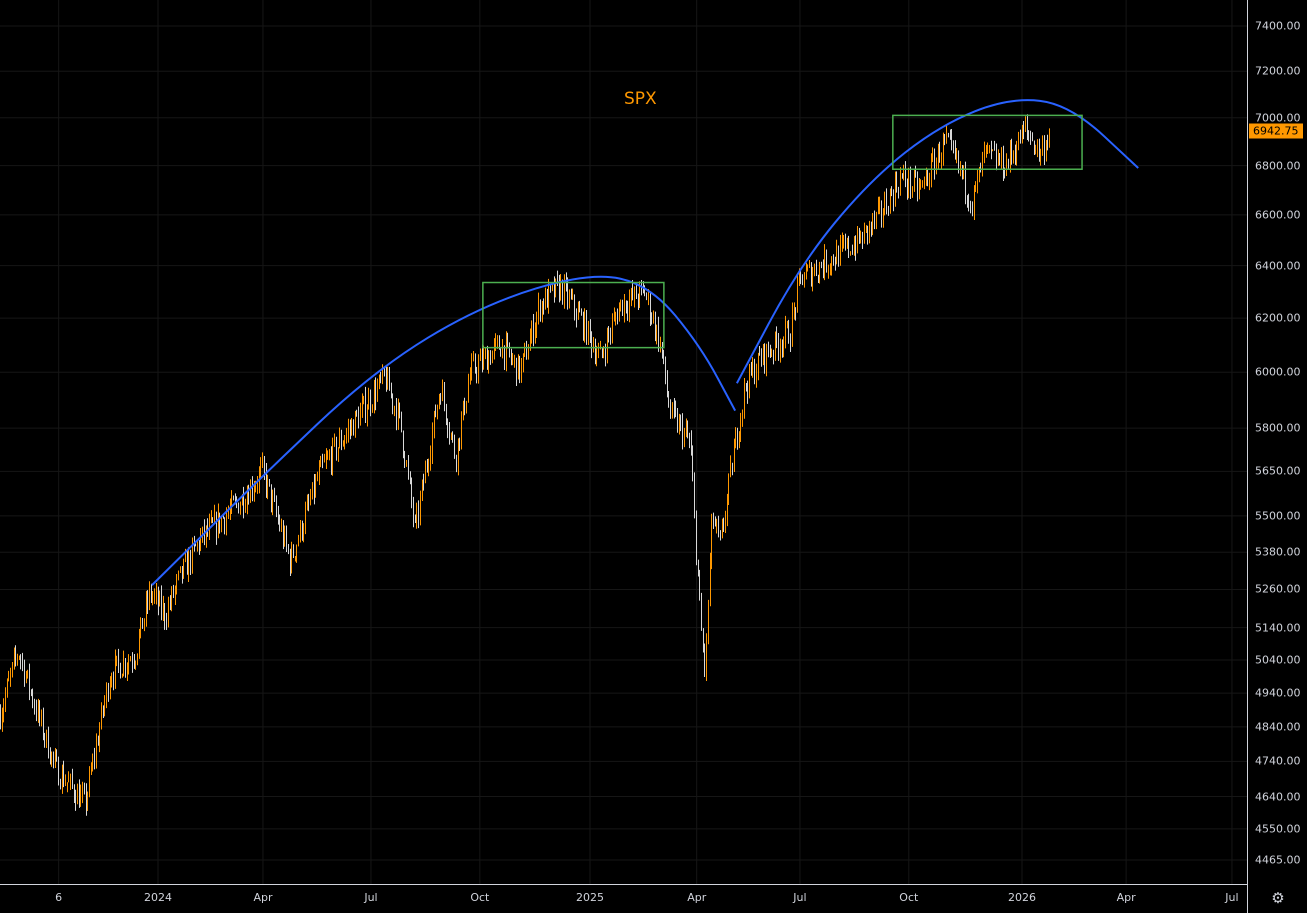 Image resolution: width=1307 pixels, height=913 pixels. I want to click on price-tick-label: 5040.00, so click(1278, 660).